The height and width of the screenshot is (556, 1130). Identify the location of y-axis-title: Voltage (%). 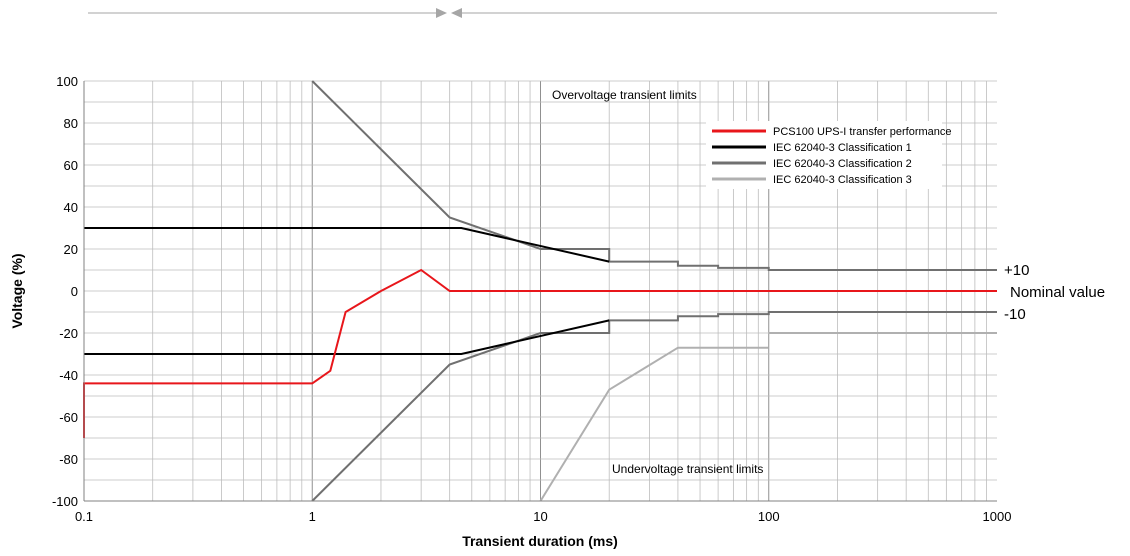
(17, 290).